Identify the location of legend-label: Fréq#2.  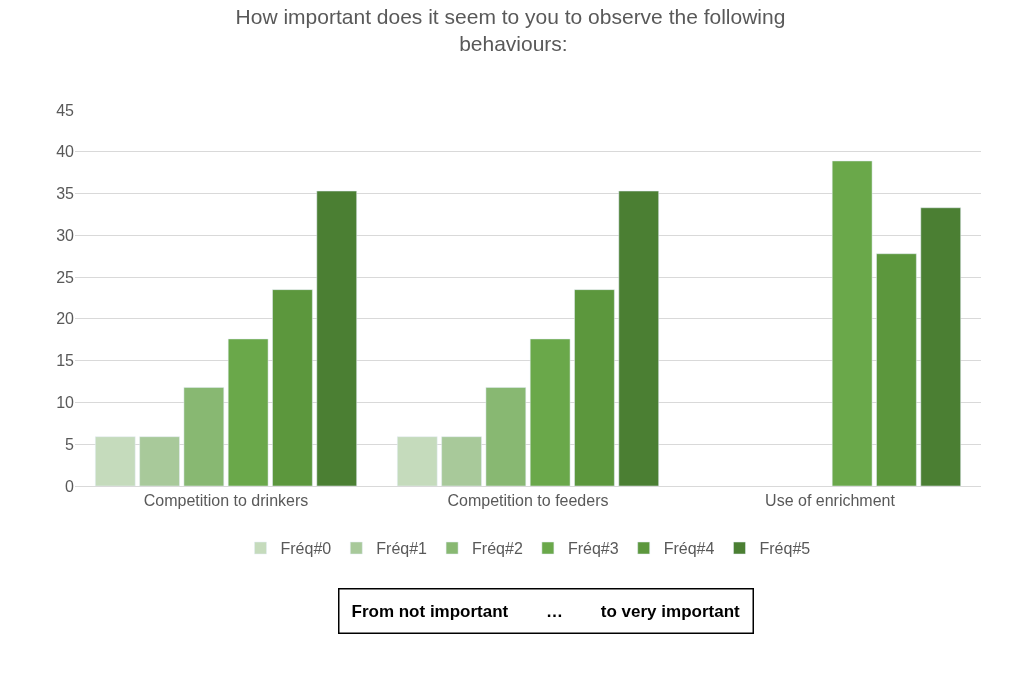
(497, 549).